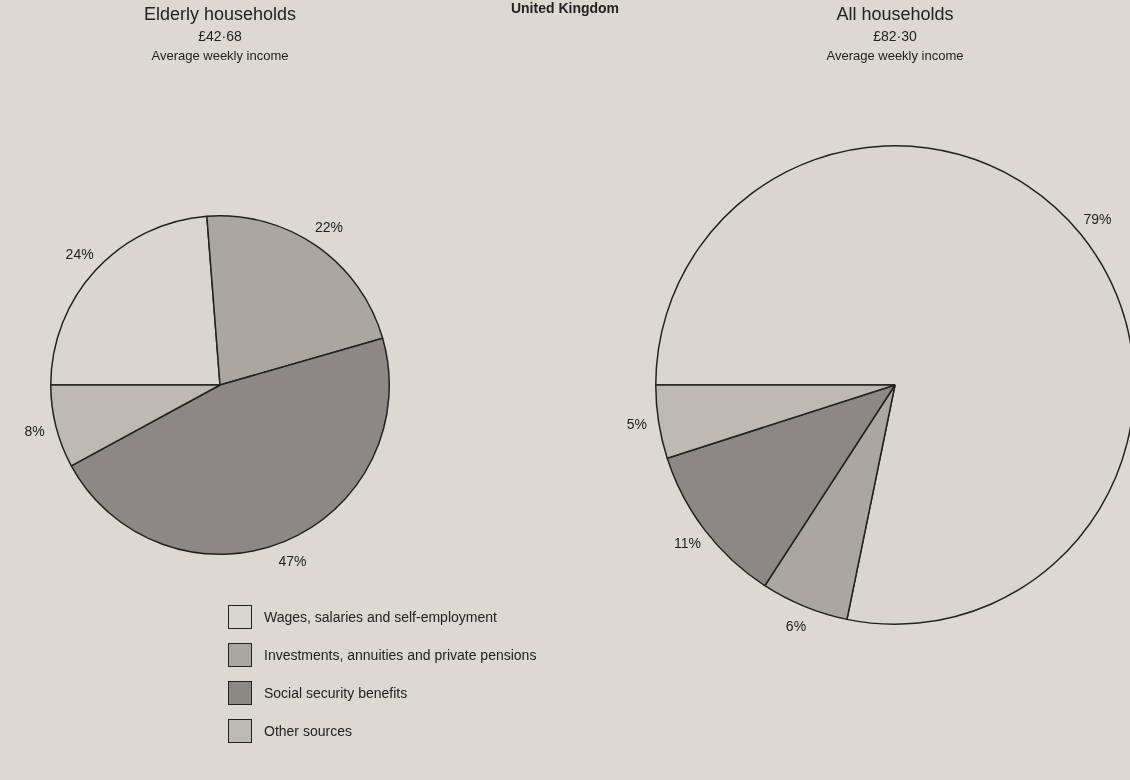 The height and width of the screenshot is (780, 1130). What do you see at coordinates (1097, 218) in the screenshot?
I see `data-label: 79%` at bounding box center [1097, 218].